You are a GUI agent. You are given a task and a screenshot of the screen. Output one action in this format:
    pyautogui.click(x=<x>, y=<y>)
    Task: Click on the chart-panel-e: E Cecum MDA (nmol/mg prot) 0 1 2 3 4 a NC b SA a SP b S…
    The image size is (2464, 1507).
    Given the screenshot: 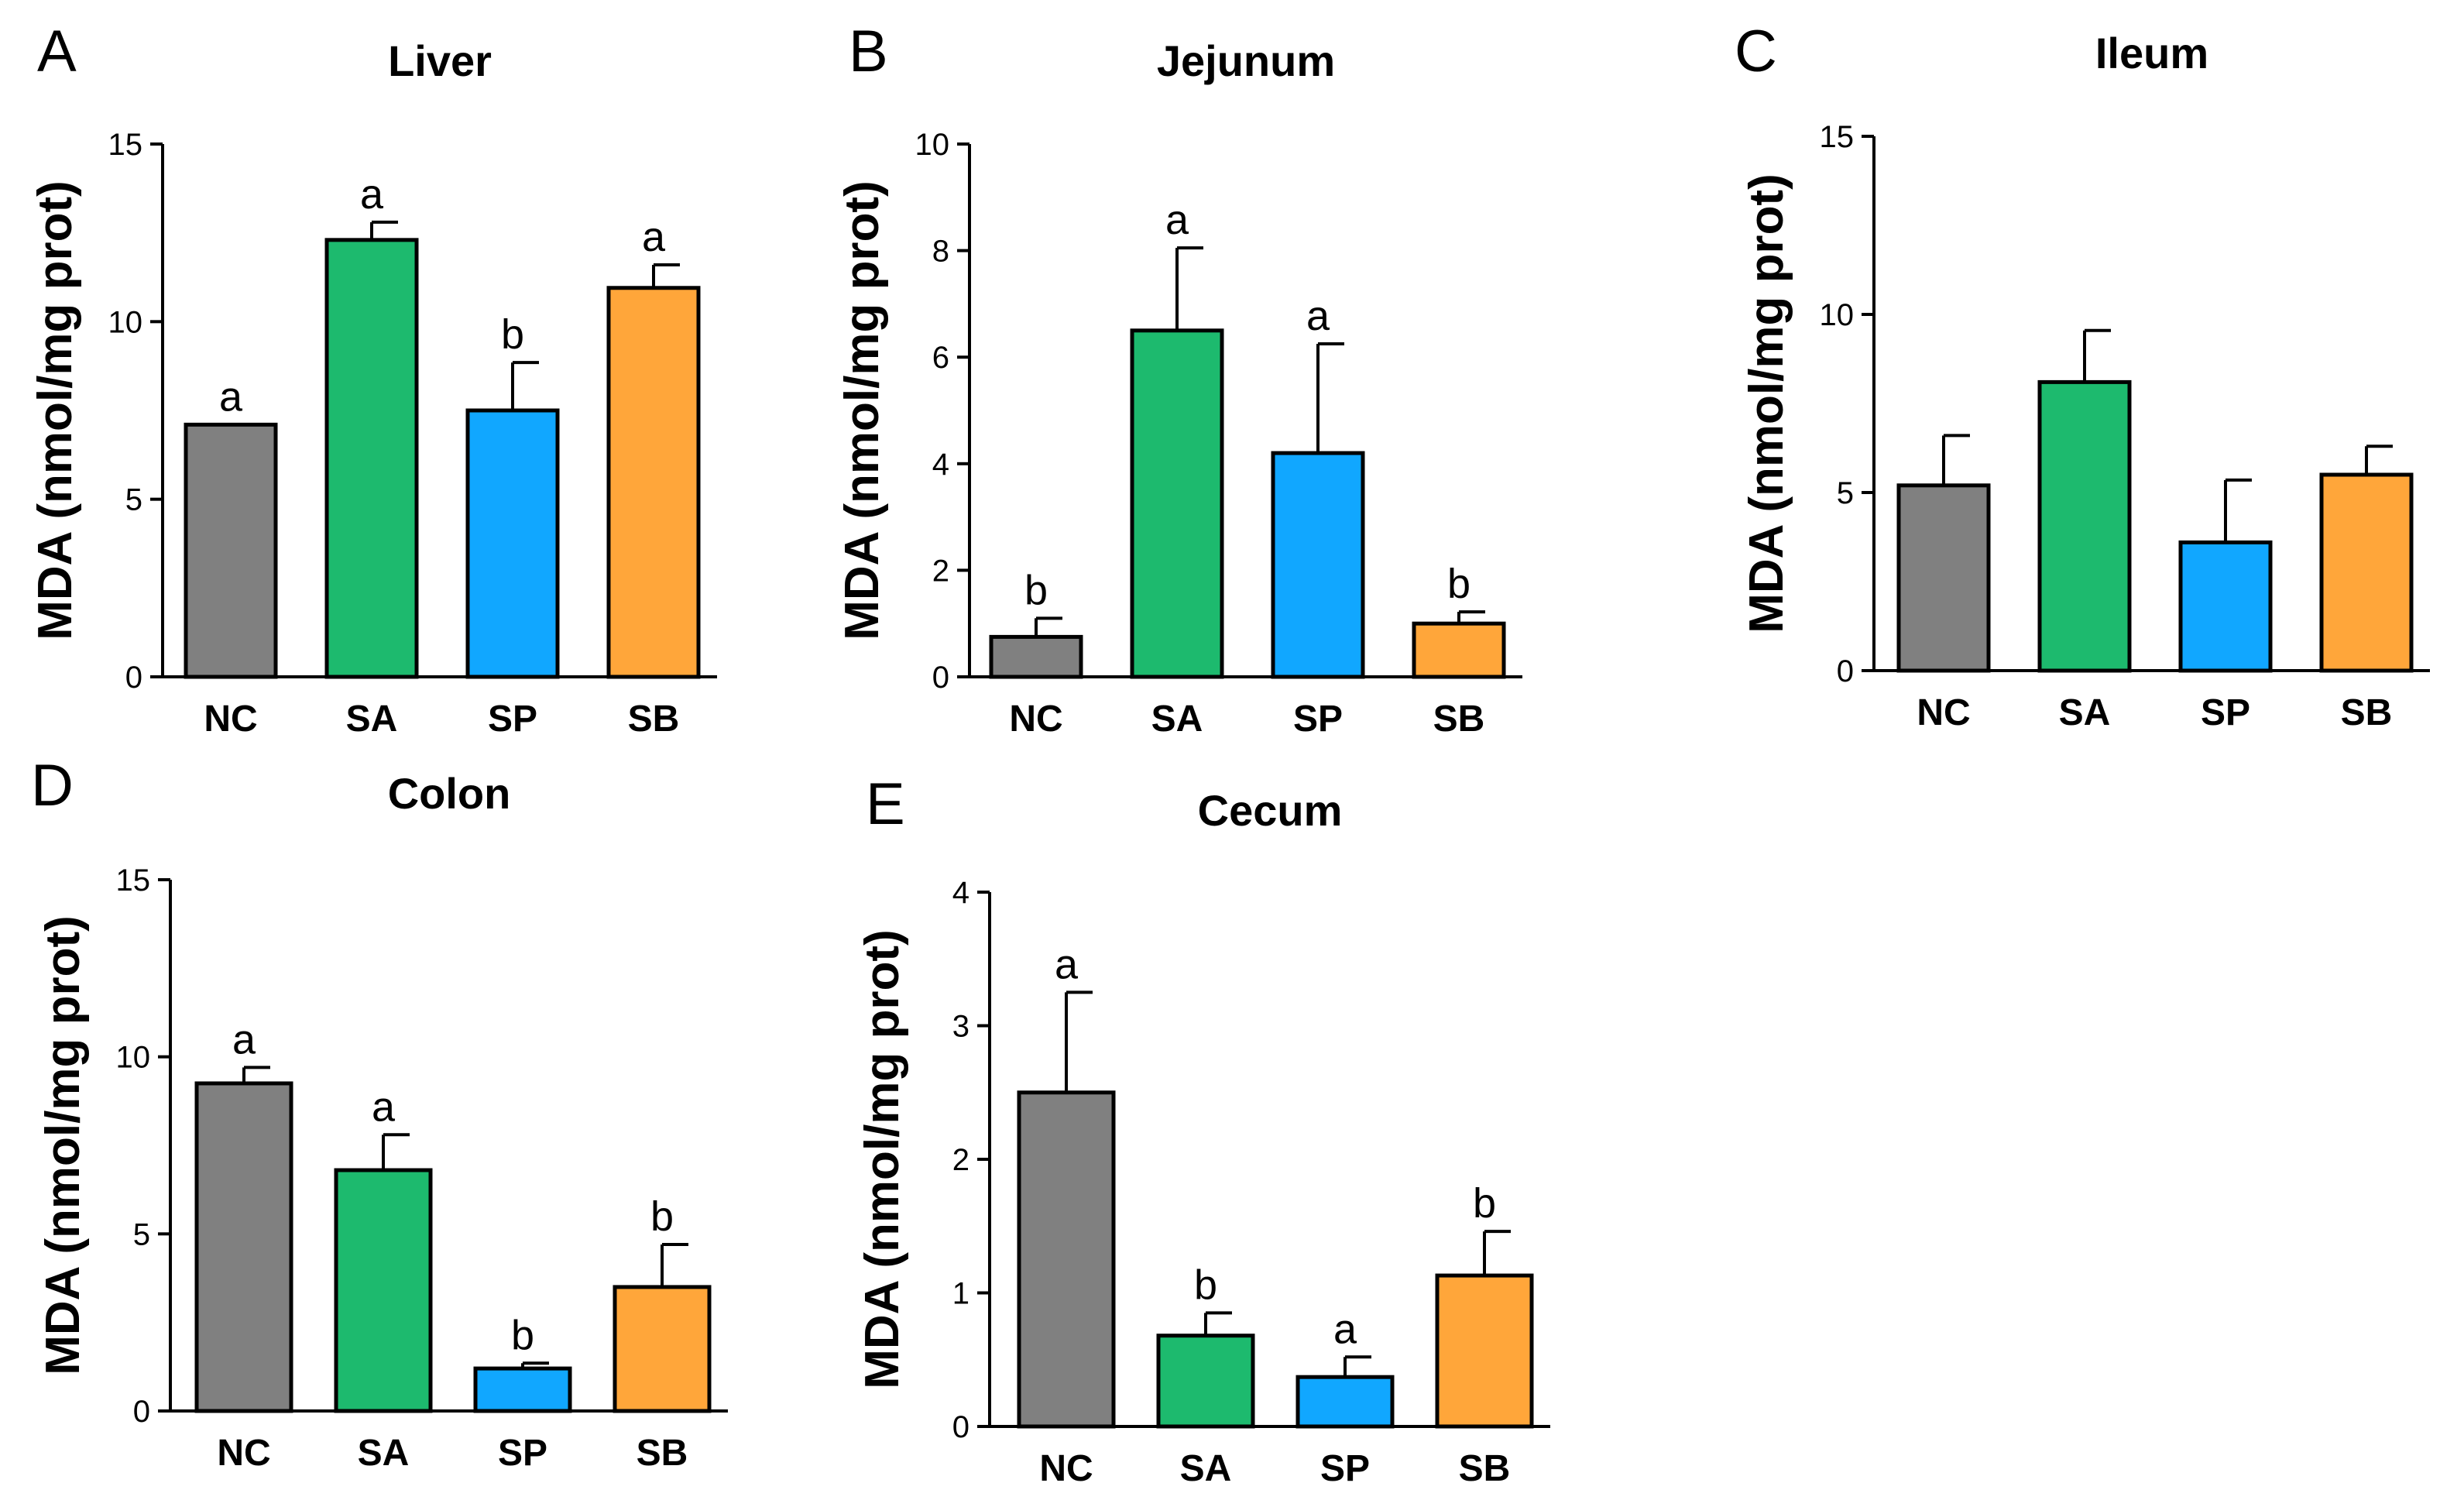 What is the action you would take?
    pyautogui.click(x=1203, y=1130)
    